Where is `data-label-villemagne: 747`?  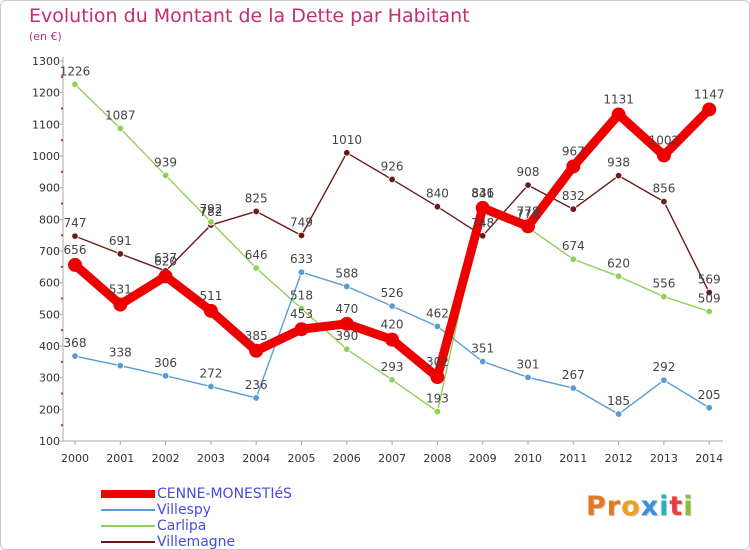 data-label-villemagne: 747 is located at coordinates (75, 223).